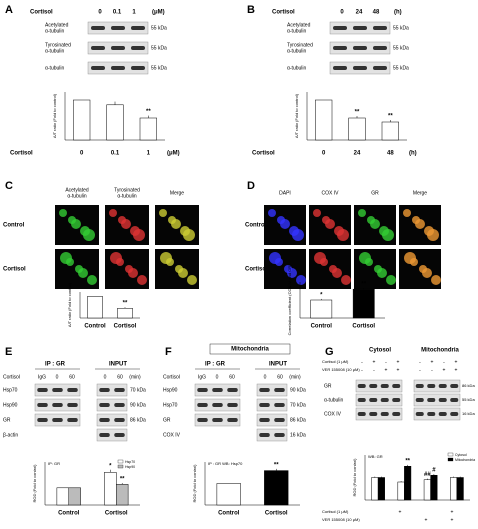 Image resolution: width=478 pixels, height=529 pixels. I want to click on label: 0.1, so click(117, 13).